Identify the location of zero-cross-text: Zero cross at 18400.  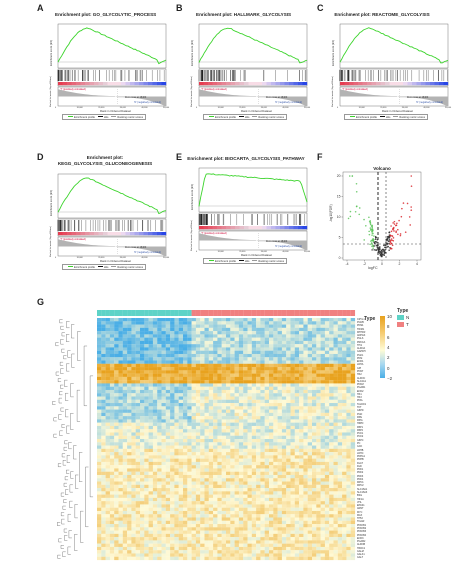
(276, 241).